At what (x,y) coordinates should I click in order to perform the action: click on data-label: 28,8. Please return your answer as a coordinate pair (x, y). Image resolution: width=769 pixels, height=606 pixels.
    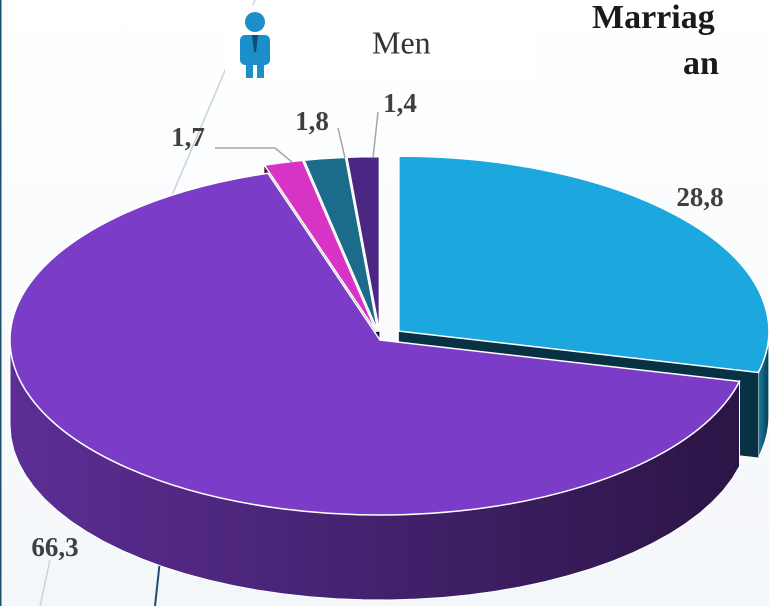
    Looking at the image, I should click on (699, 197).